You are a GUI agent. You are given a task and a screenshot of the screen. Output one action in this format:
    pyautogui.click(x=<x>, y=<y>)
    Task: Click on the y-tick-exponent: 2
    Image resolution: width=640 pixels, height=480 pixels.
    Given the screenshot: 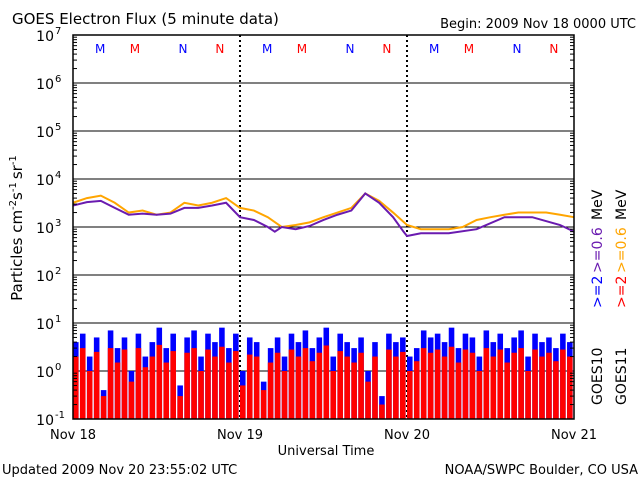 What is the action you would take?
    pyautogui.click(x=58, y=271)
    